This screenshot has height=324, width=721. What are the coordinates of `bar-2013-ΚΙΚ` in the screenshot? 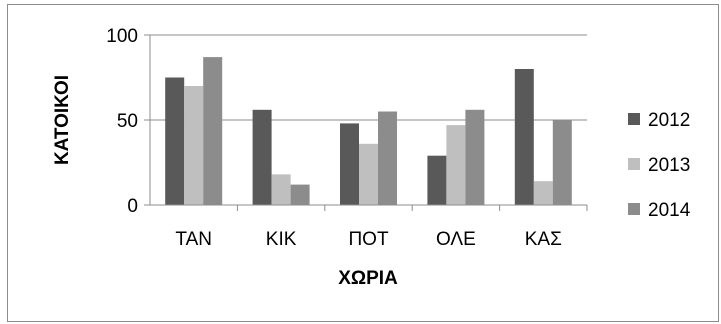 It's located at (281, 189).